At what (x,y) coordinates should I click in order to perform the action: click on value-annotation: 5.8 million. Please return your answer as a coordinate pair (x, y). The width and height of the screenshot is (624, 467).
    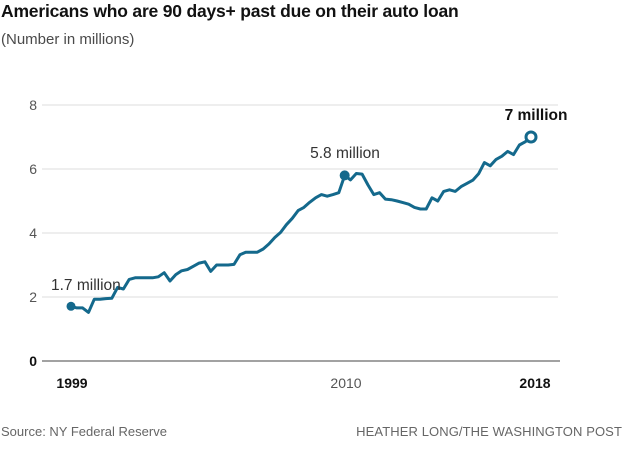
    Looking at the image, I should click on (345, 153).